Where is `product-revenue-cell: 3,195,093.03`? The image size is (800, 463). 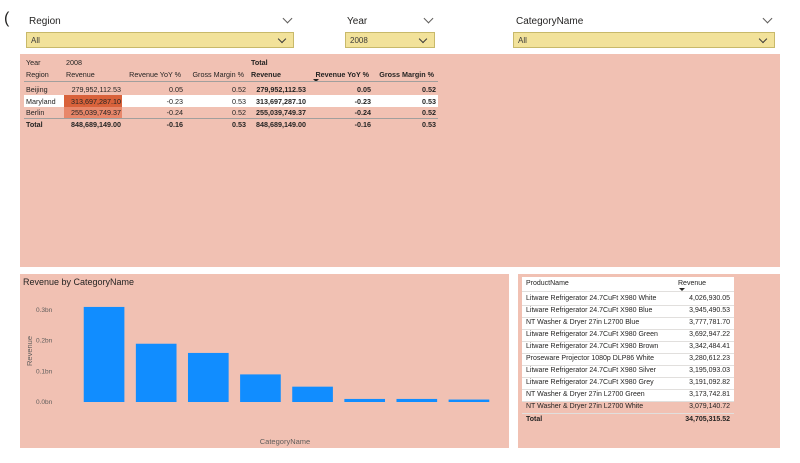 product-revenue-cell: 3,195,093.03 is located at coordinates (709, 370).